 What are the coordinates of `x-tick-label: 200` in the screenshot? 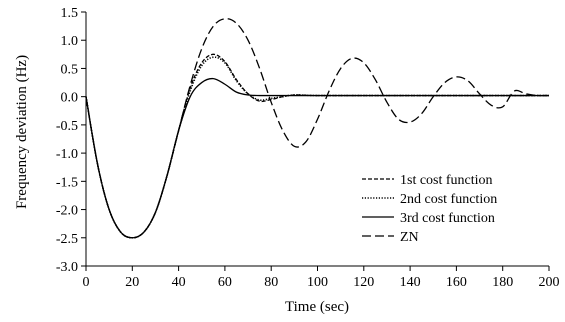 It's located at (549, 282).